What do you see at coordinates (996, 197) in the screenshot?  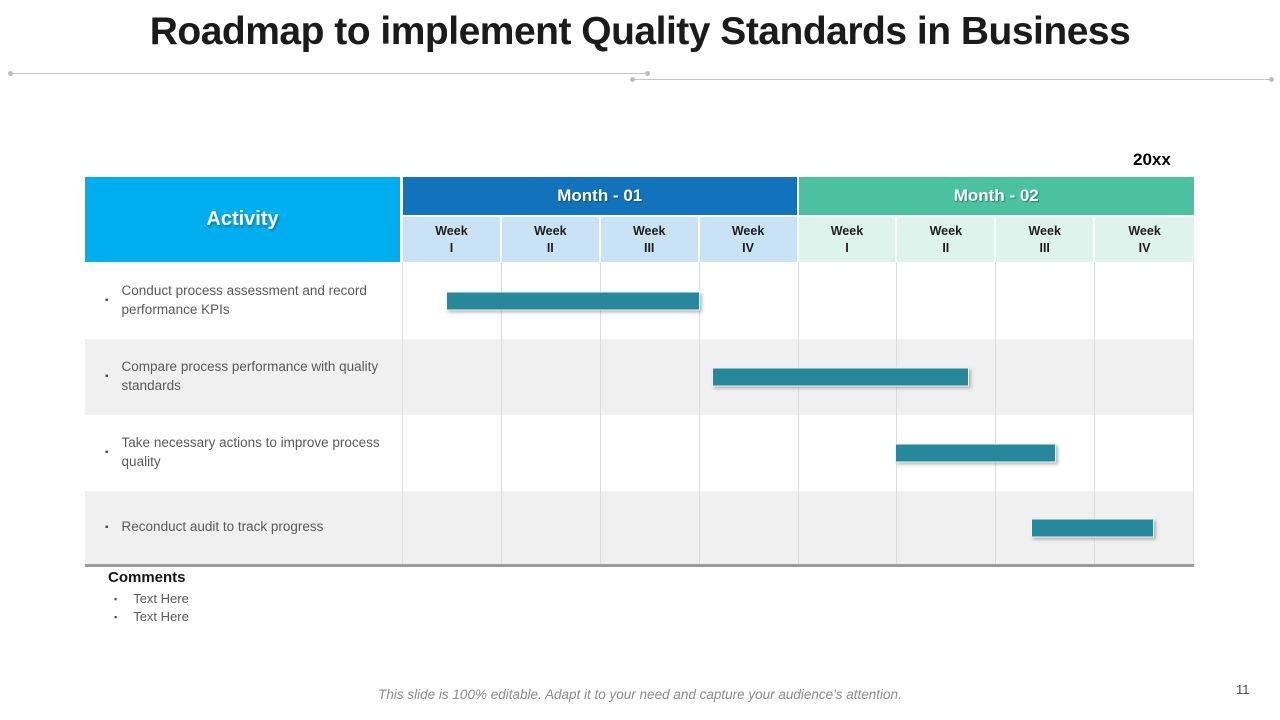 I see `month-02-header: Month - 02` at bounding box center [996, 197].